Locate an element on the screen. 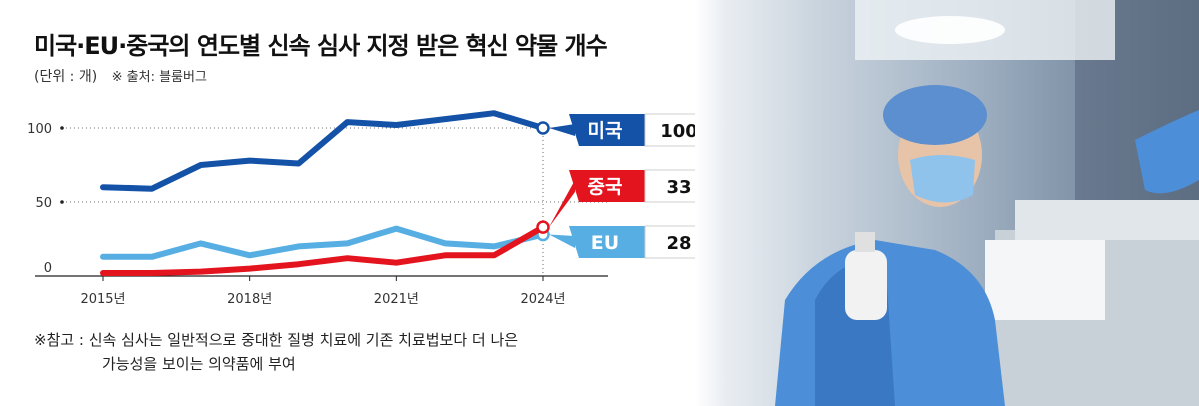 The image size is (1199, 406). unit-label: (단위 : 개) is located at coordinates (66, 77).